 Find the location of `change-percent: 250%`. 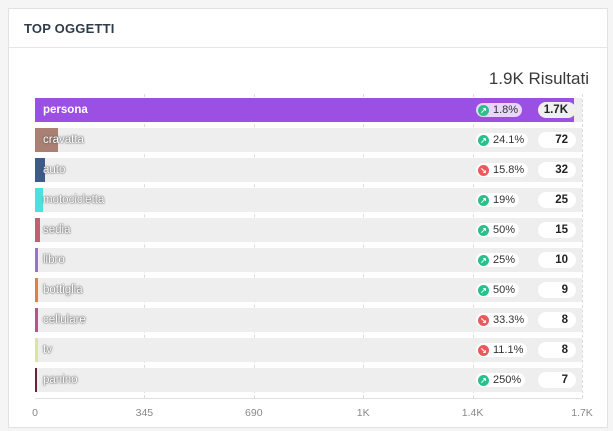

change-percent: 250% is located at coordinates (507, 380).